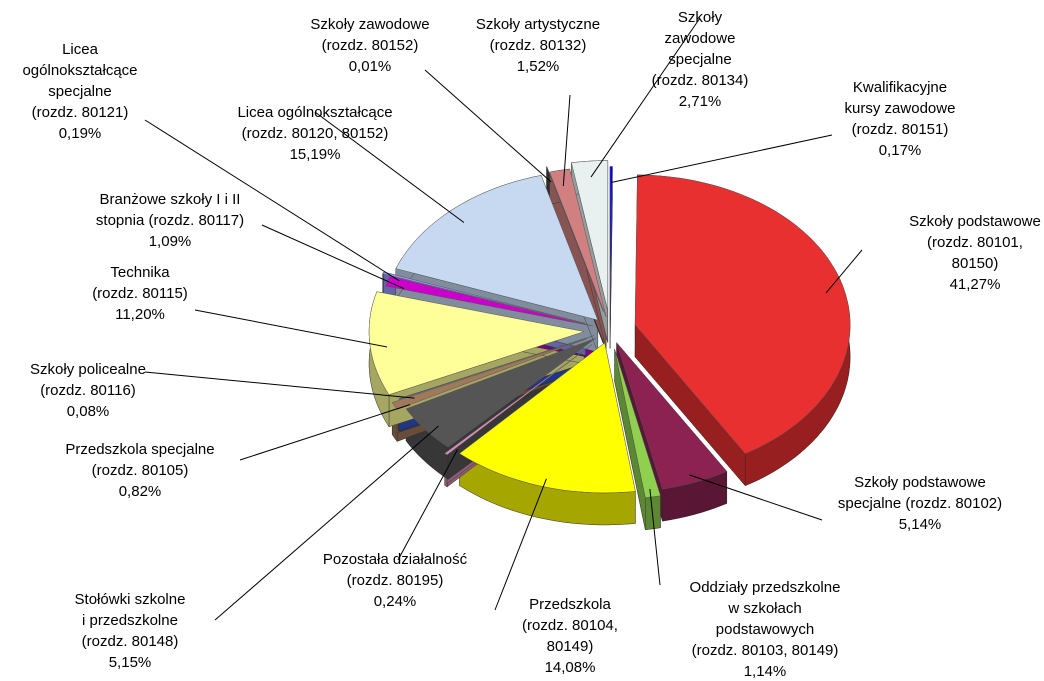 Image resolution: width=1044 pixels, height=681 pixels. Describe the element at coordinates (139, 449) in the screenshot. I see `label-line: Przedszkola specjalne` at that location.